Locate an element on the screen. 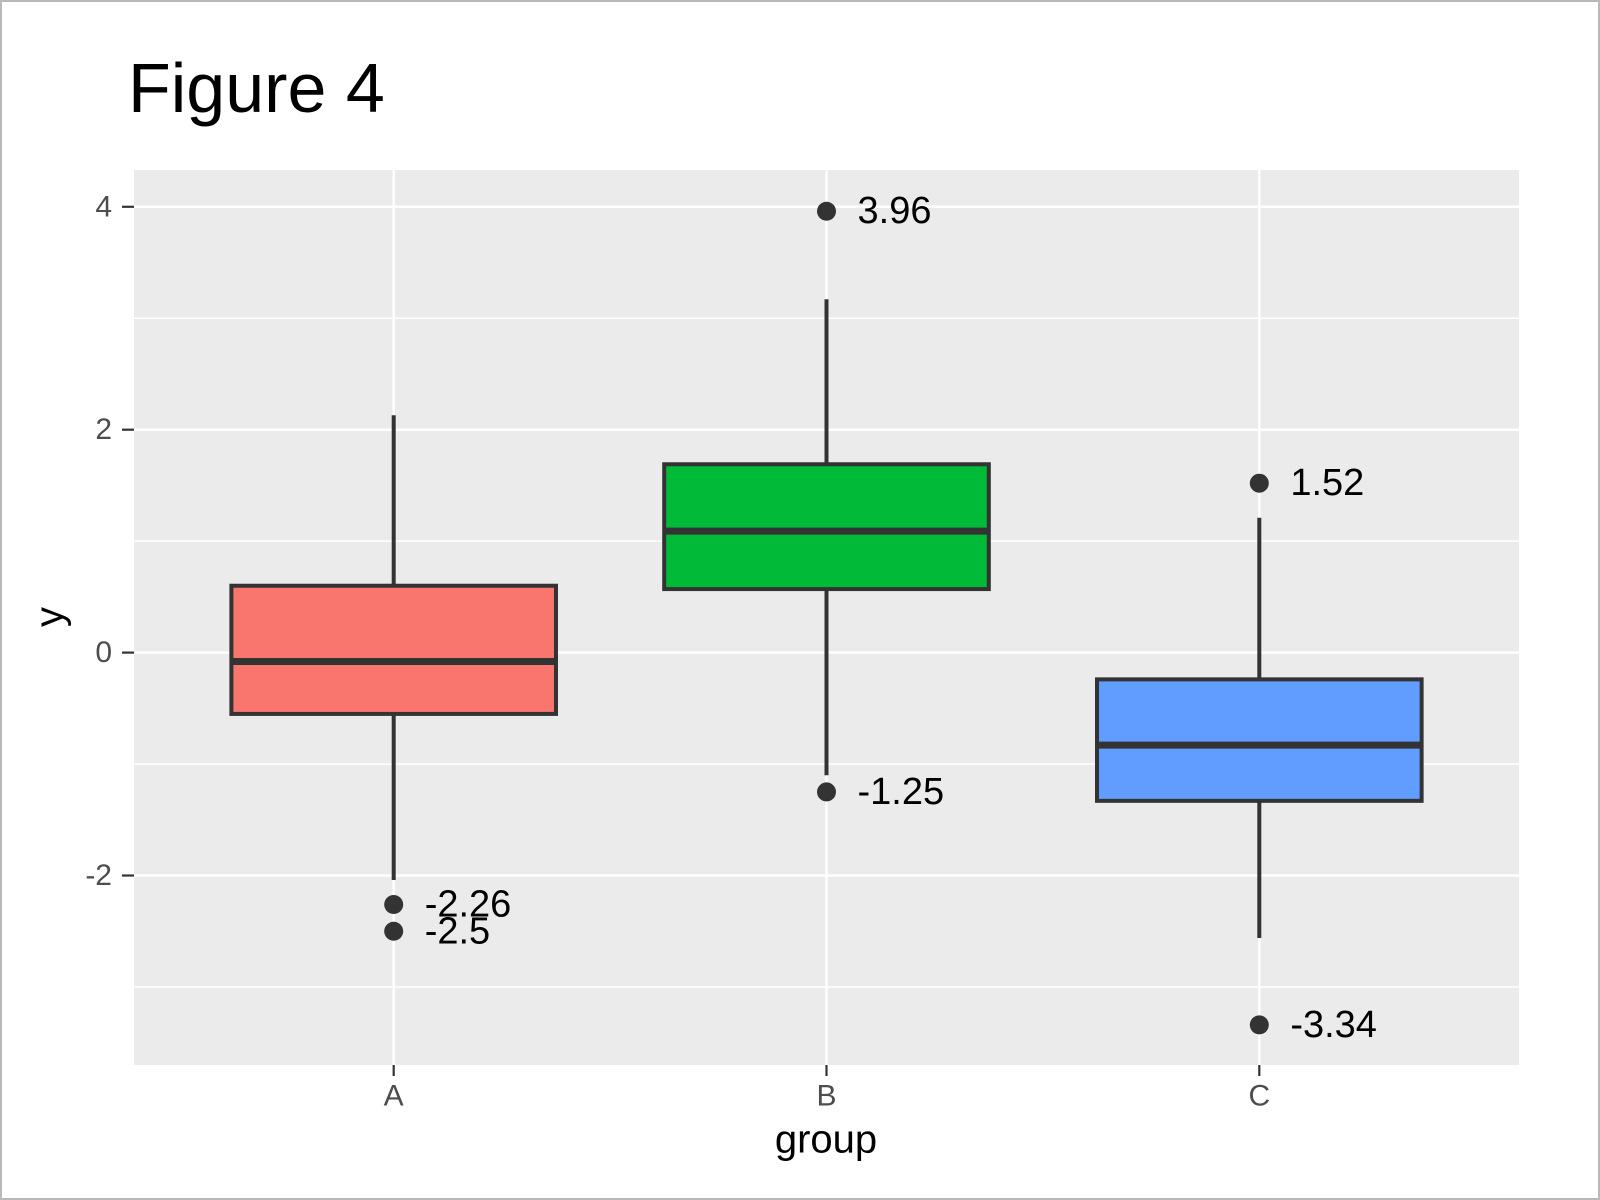  x-tick-label: C is located at coordinates (1259, 1096).